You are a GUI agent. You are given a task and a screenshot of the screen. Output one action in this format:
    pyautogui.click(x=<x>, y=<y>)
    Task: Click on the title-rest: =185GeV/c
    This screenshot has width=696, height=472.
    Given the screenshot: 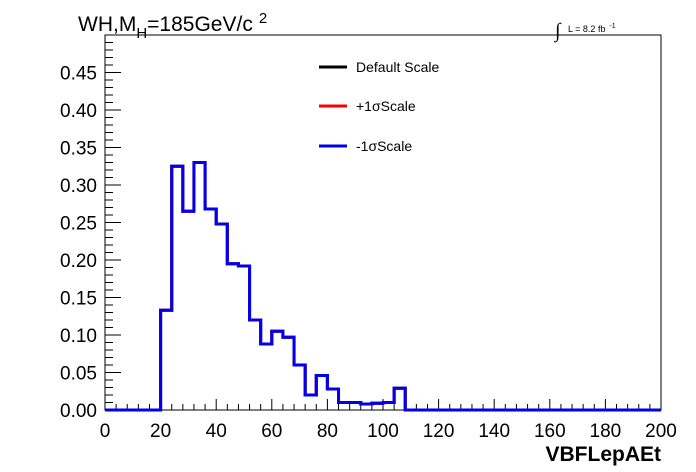 What is the action you would take?
    pyautogui.click(x=200, y=24)
    